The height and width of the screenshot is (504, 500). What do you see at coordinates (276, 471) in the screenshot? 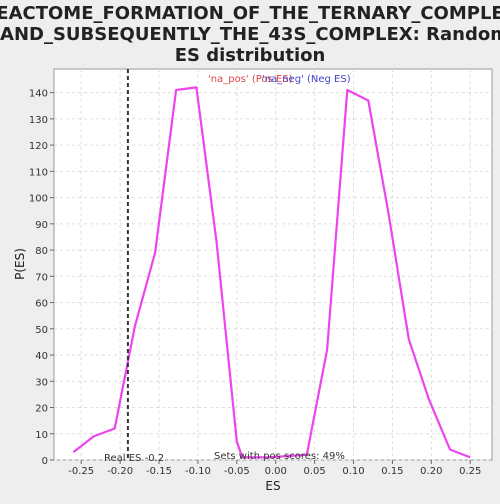
I see `x-tick-label: 0.00` at bounding box center [276, 471].